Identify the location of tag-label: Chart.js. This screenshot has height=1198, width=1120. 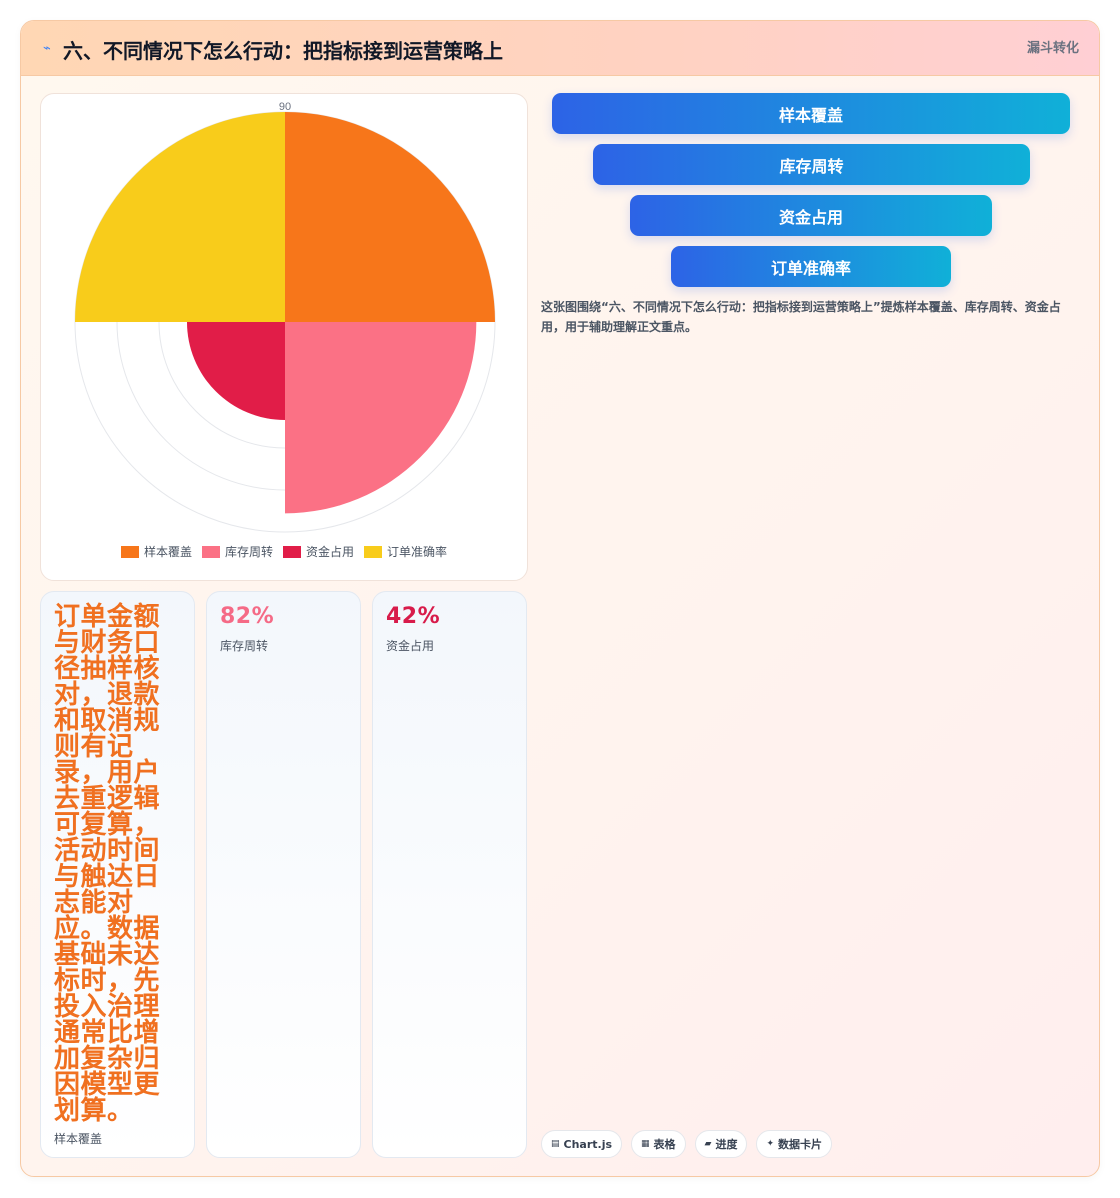
(588, 1144).